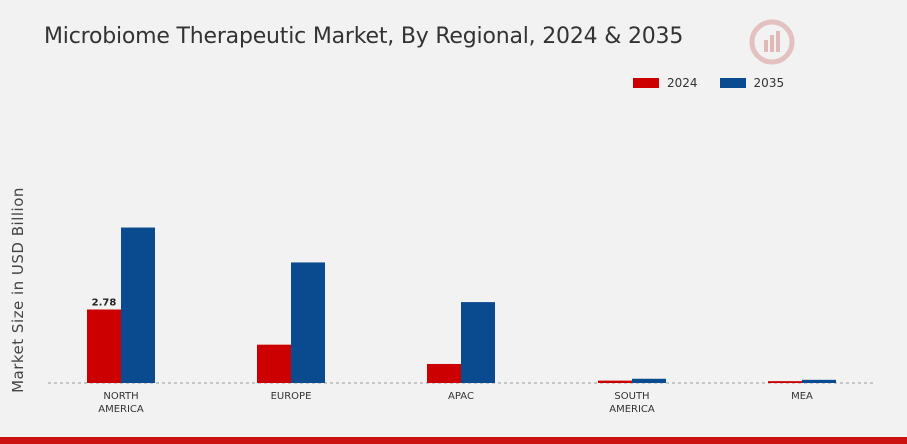  Describe the element at coordinates (453, 440) in the screenshot. I see `bottom-accent-bar` at that location.